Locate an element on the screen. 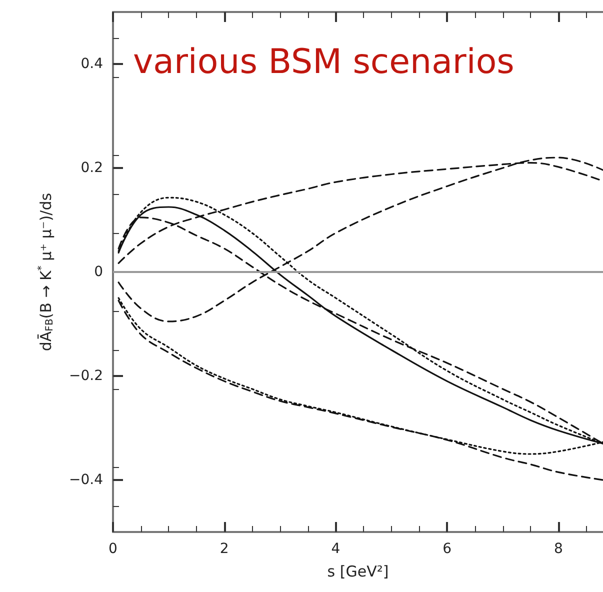 The width and height of the screenshot is (603, 592). y-tick-label: 0.2 is located at coordinates (91, 168).